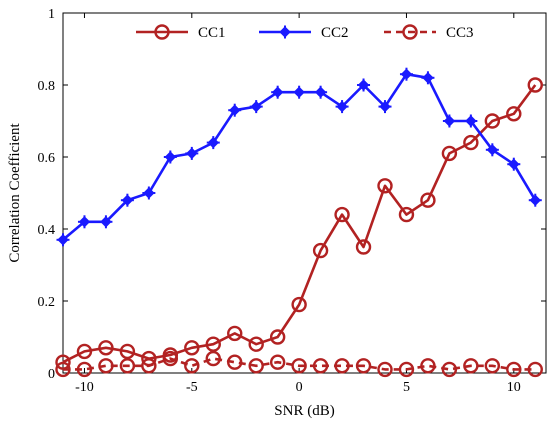  I want to click on legend-marker-cc2, so click(285, 32).